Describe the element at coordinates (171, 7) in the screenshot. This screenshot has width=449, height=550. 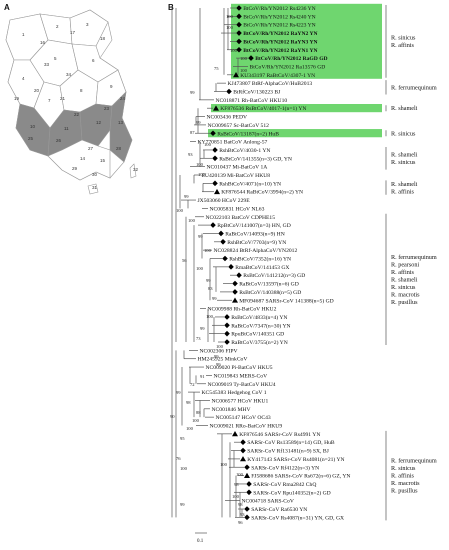
I see `panel-b-label: B` at that location.